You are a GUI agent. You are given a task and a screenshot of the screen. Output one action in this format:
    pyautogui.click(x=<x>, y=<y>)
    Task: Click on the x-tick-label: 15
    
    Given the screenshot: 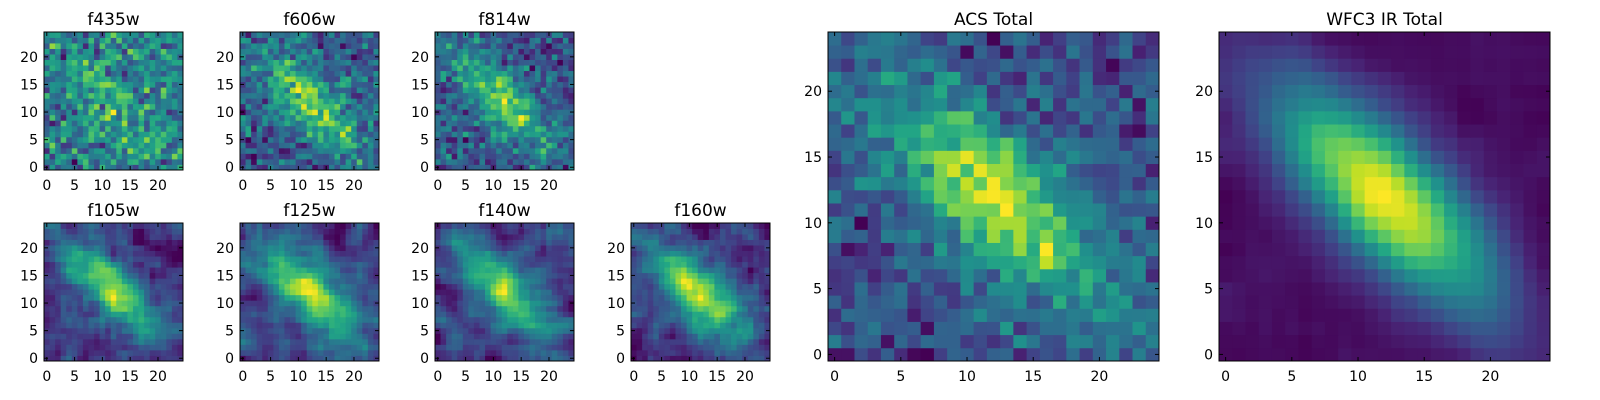 What is the action you would take?
    pyautogui.click(x=130, y=186)
    